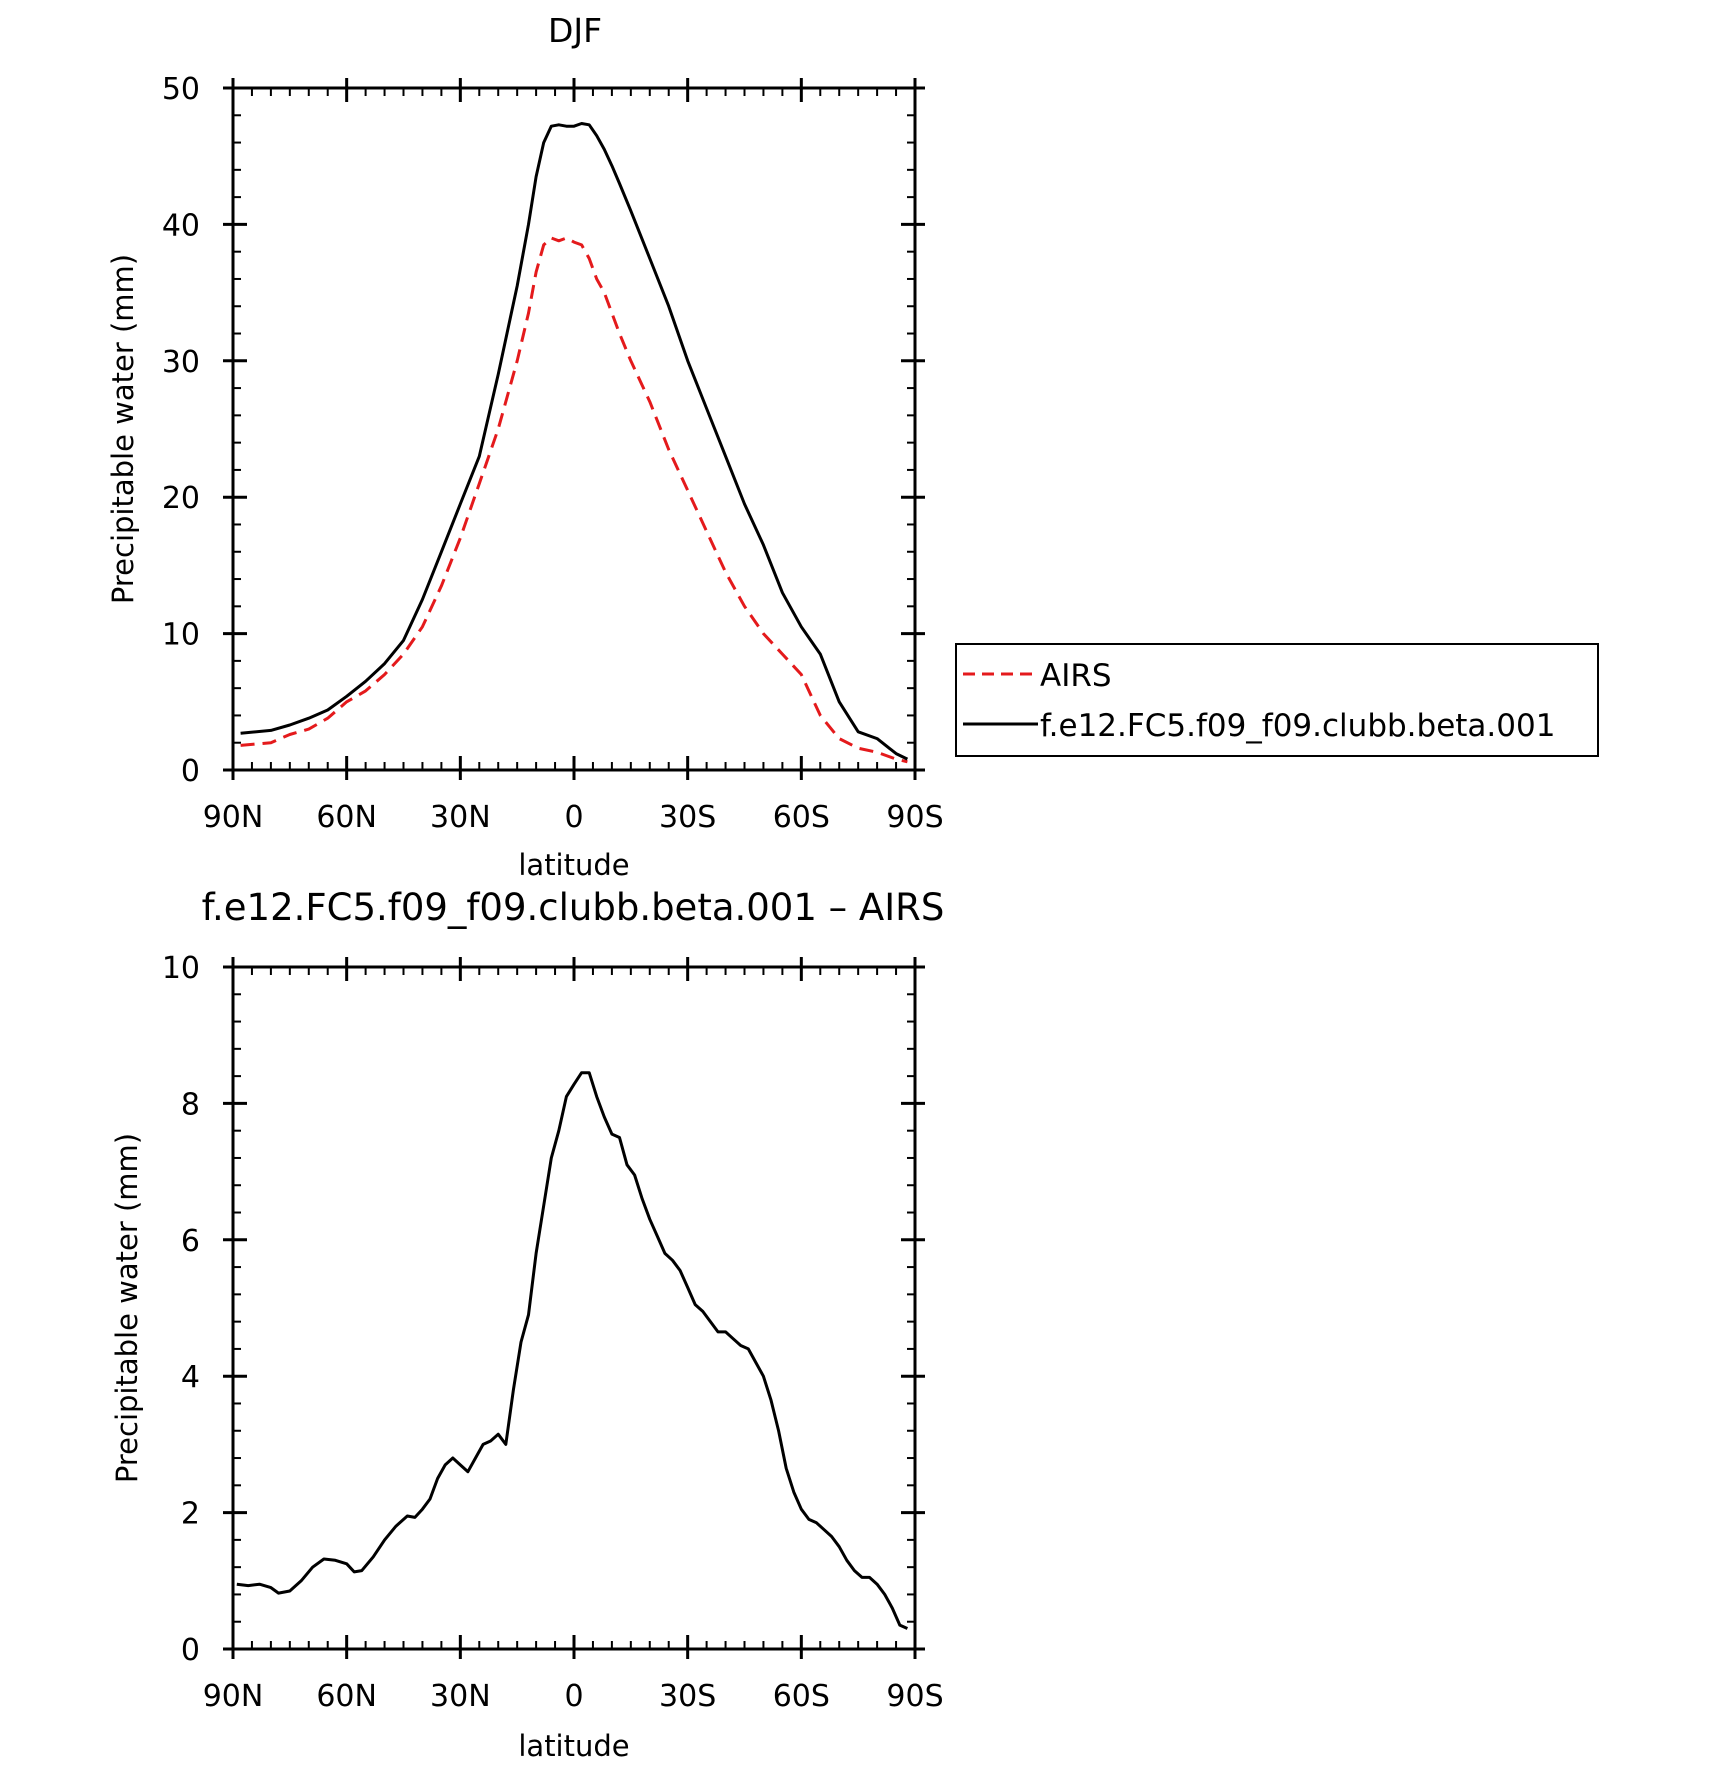  What do you see at coordinates (1076, 676) in the screenshot?
I see `legend-label-airs: AIRS` at bounding box center [1076, 676].